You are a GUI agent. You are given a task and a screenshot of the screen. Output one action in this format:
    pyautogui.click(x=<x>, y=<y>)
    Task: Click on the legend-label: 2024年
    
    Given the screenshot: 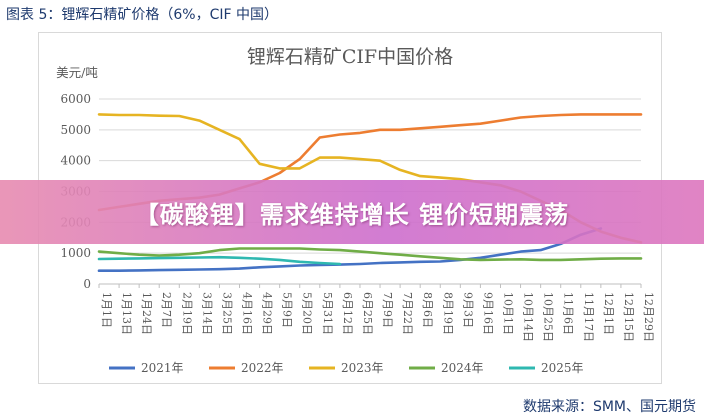 What is the action you would take?
    pyautogui.click(x=462, y=368)
    